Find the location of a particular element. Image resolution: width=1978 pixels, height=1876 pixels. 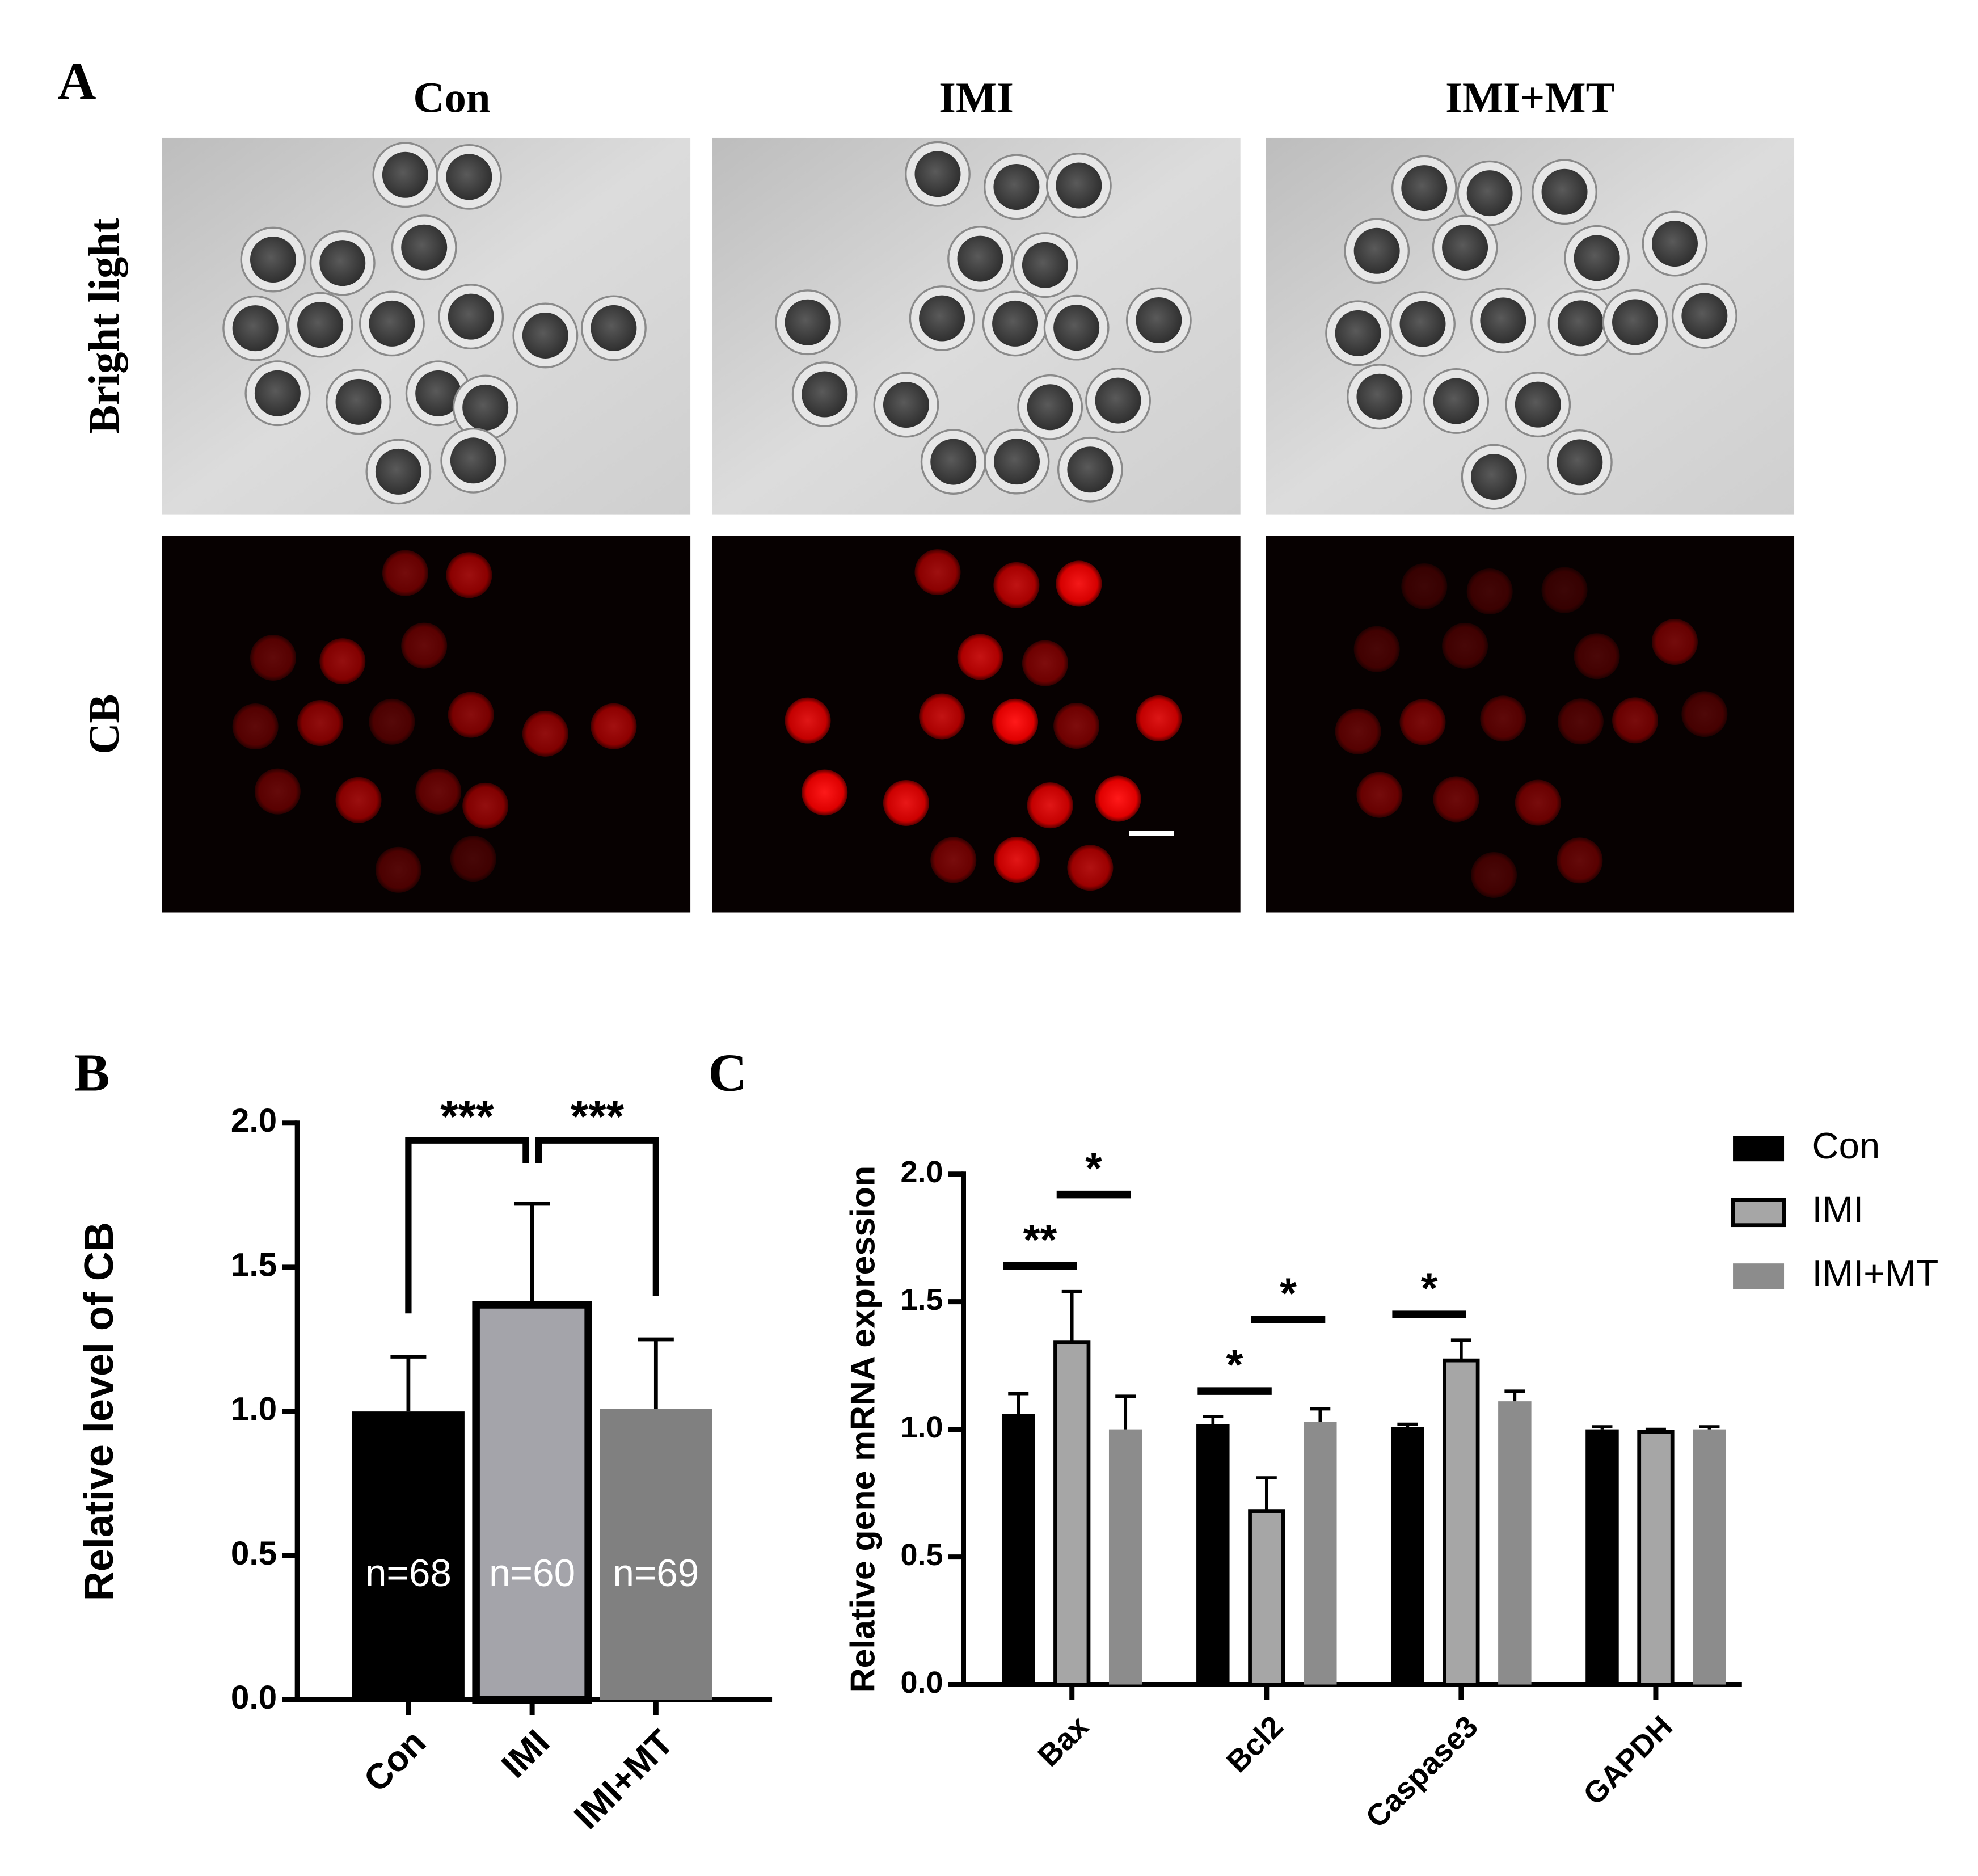

bar-label: n=60 is located at coordinates (532, 1574).